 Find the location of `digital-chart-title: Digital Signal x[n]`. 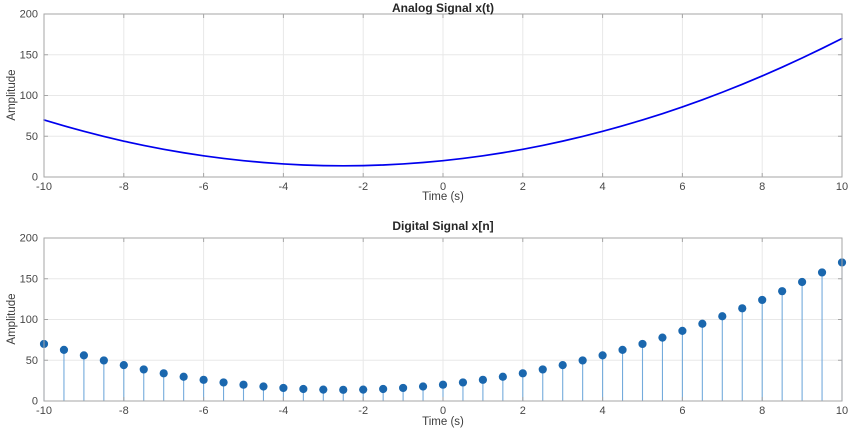

digital-chart-title: Digital Signal x[n] is located at coordinates (443, 226).